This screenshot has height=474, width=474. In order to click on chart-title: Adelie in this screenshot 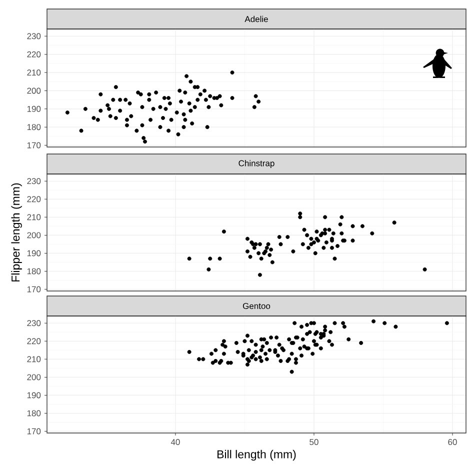, I will do `click(256, 19)`.